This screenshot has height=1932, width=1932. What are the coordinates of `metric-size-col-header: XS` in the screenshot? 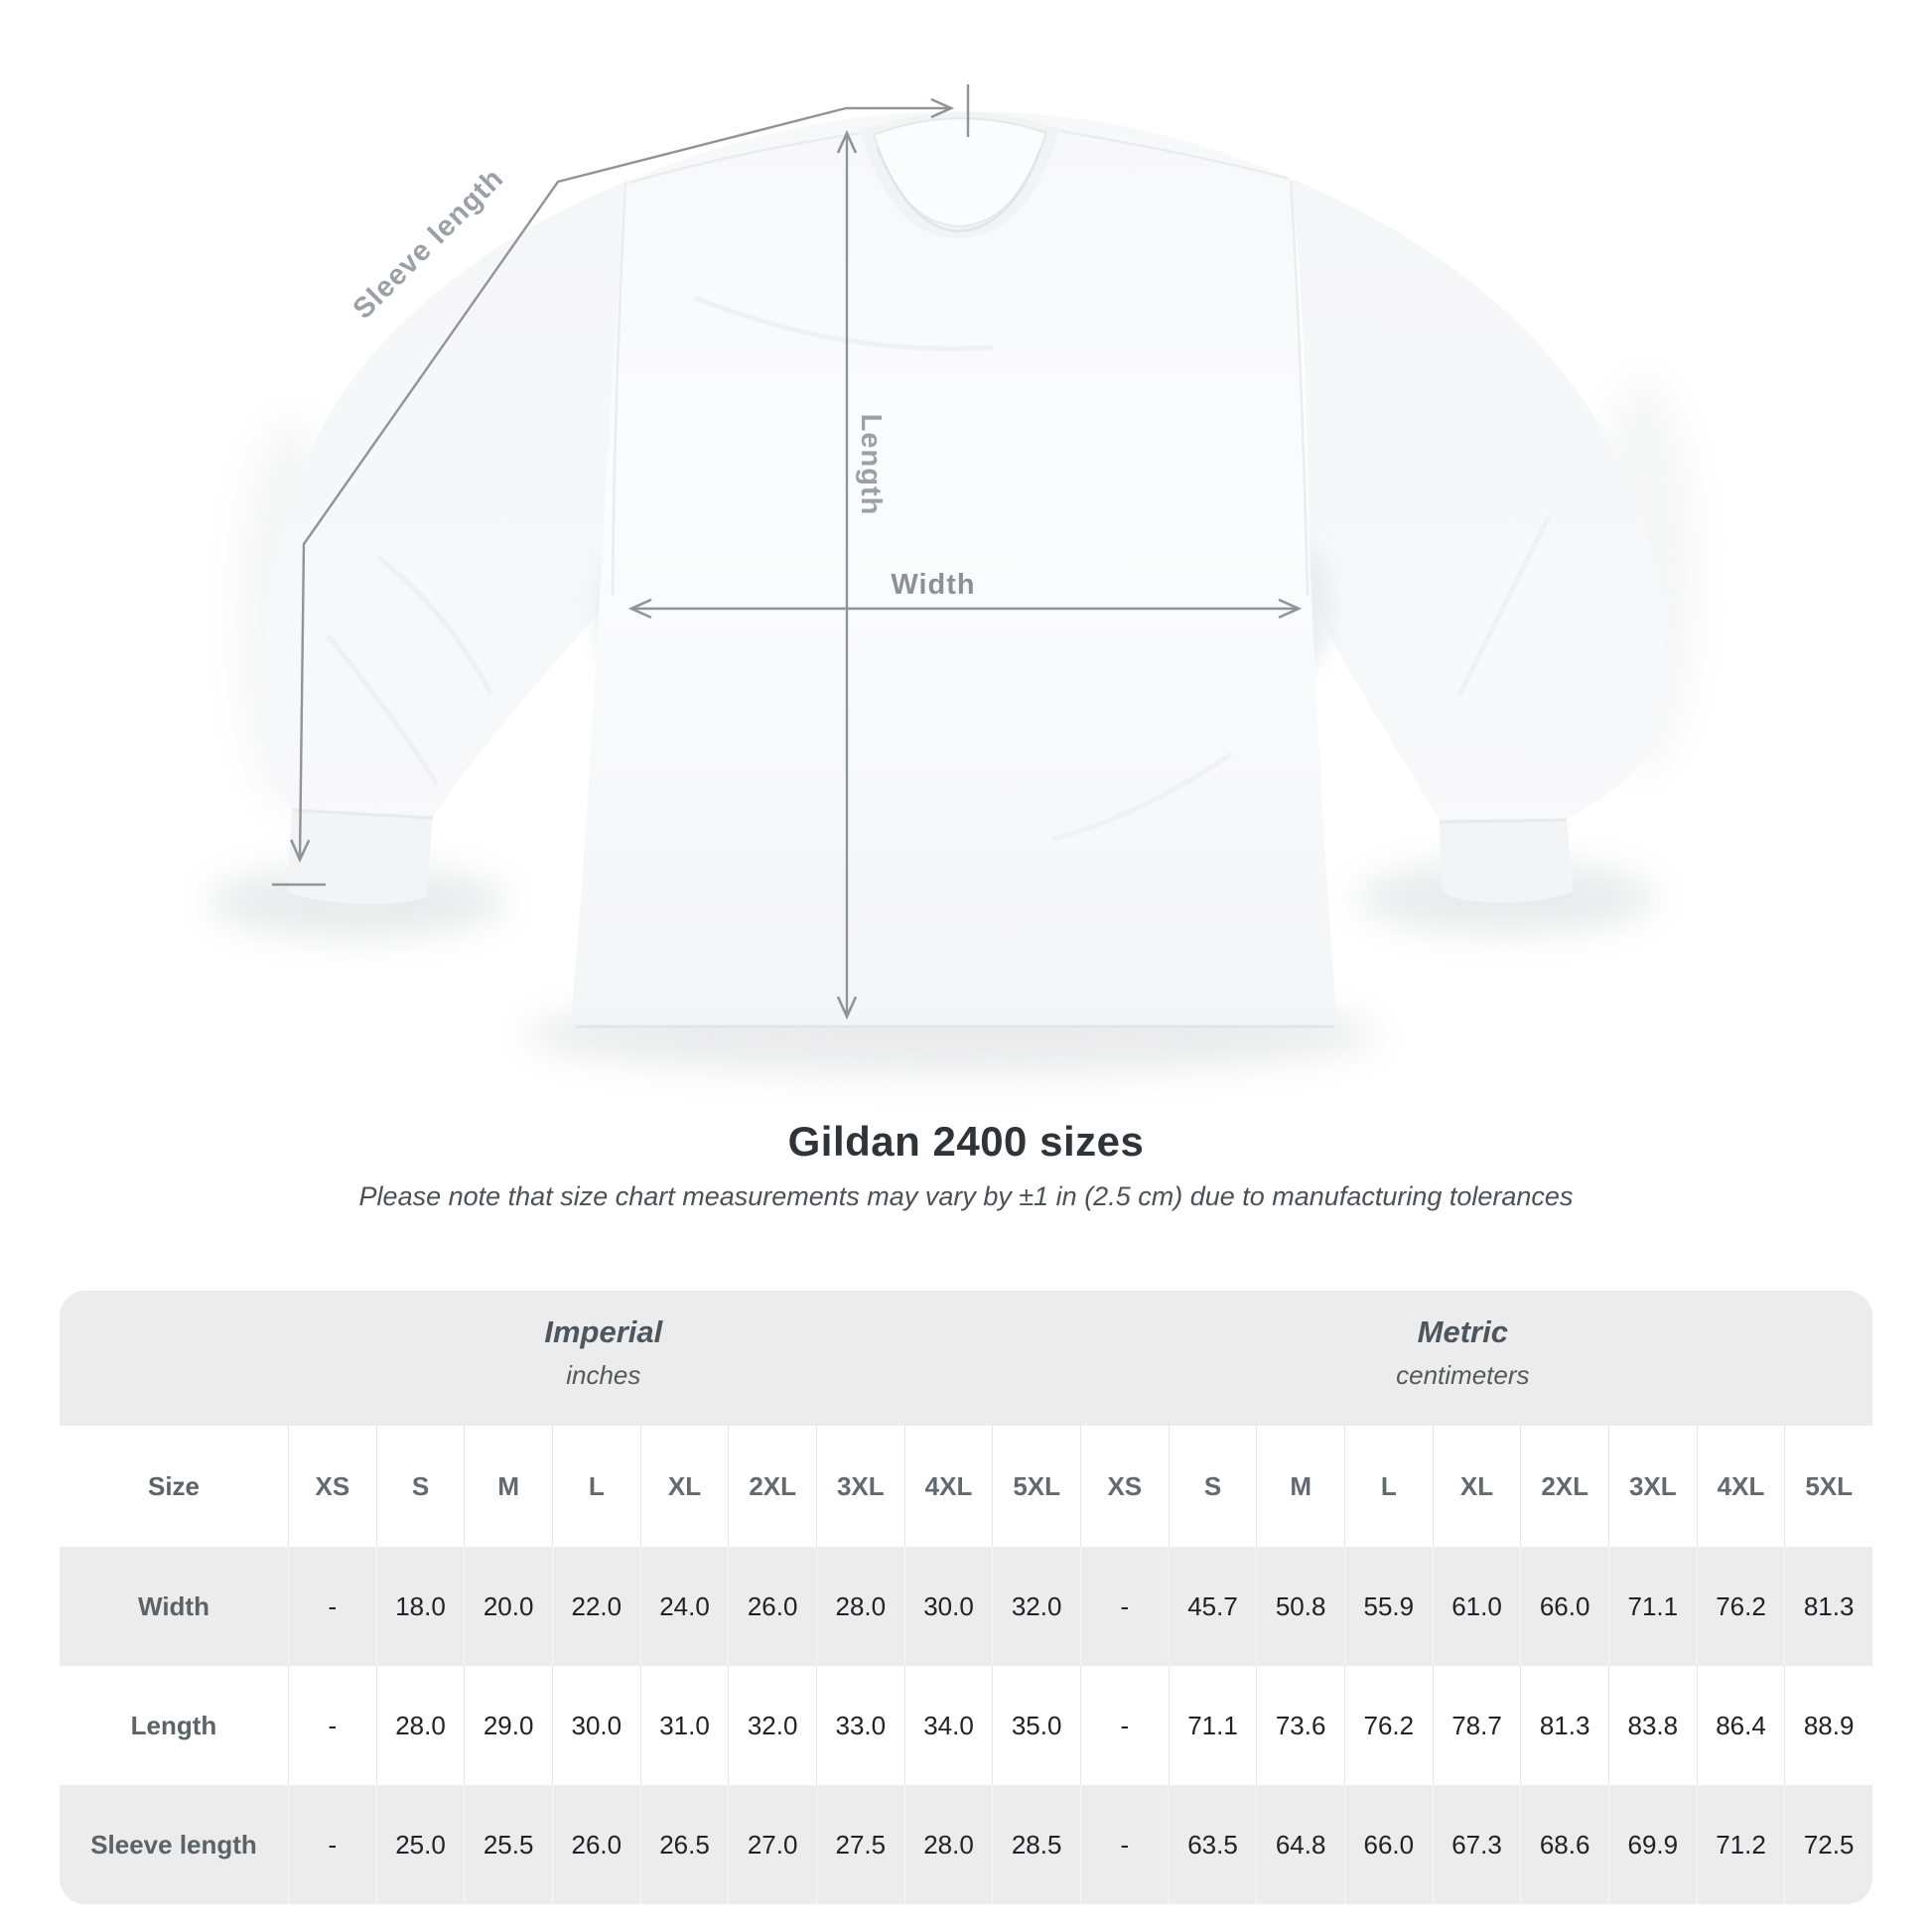 It's located at (1124, 1486).